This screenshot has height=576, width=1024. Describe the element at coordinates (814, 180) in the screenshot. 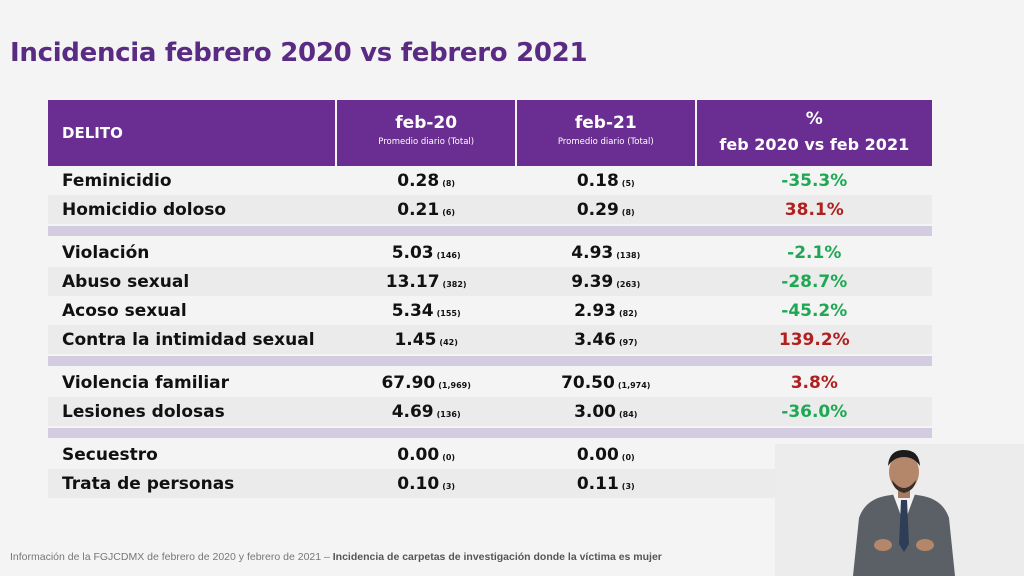

I see `pct-change-cell: -35.3%` at that location.